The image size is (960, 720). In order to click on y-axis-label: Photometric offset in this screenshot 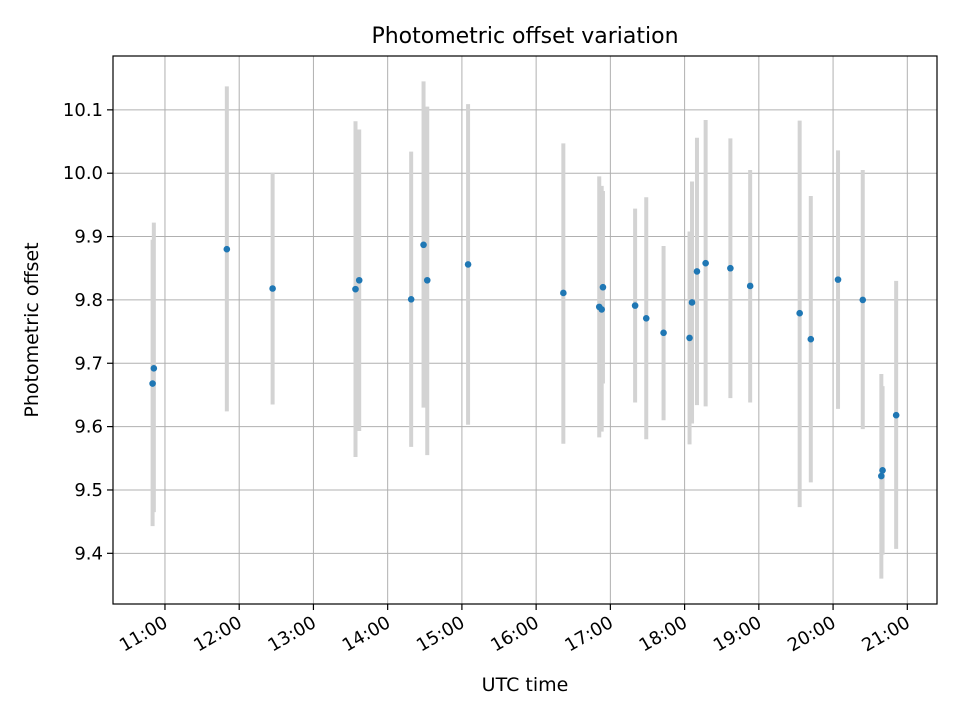, I will do `click(32, 329)`.